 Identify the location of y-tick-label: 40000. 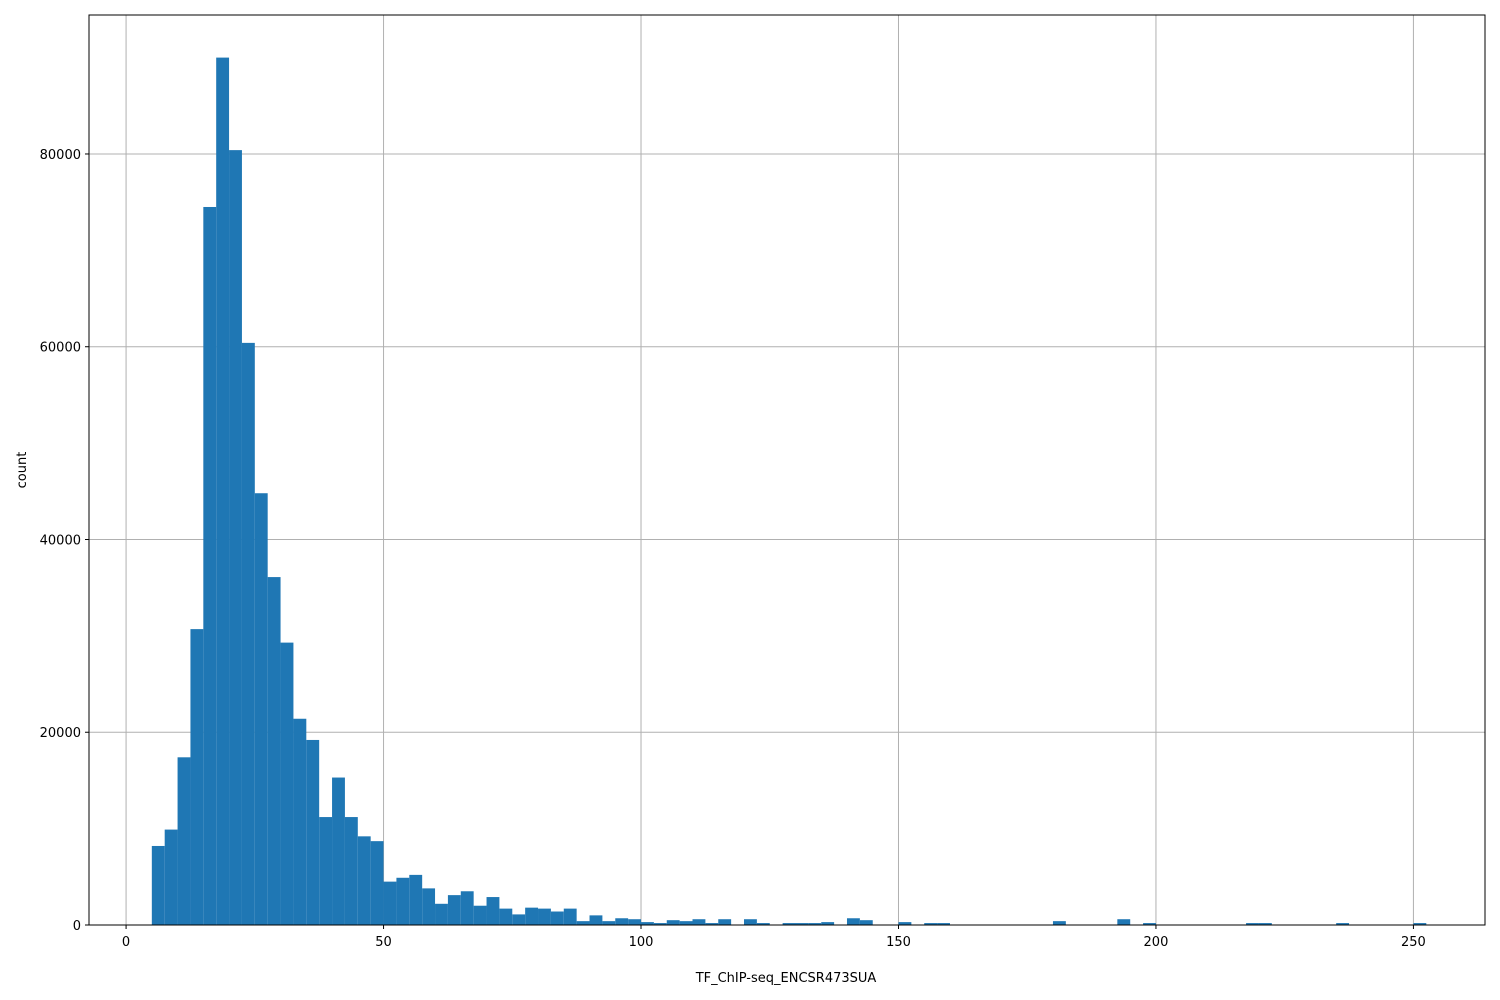
(60, 540).